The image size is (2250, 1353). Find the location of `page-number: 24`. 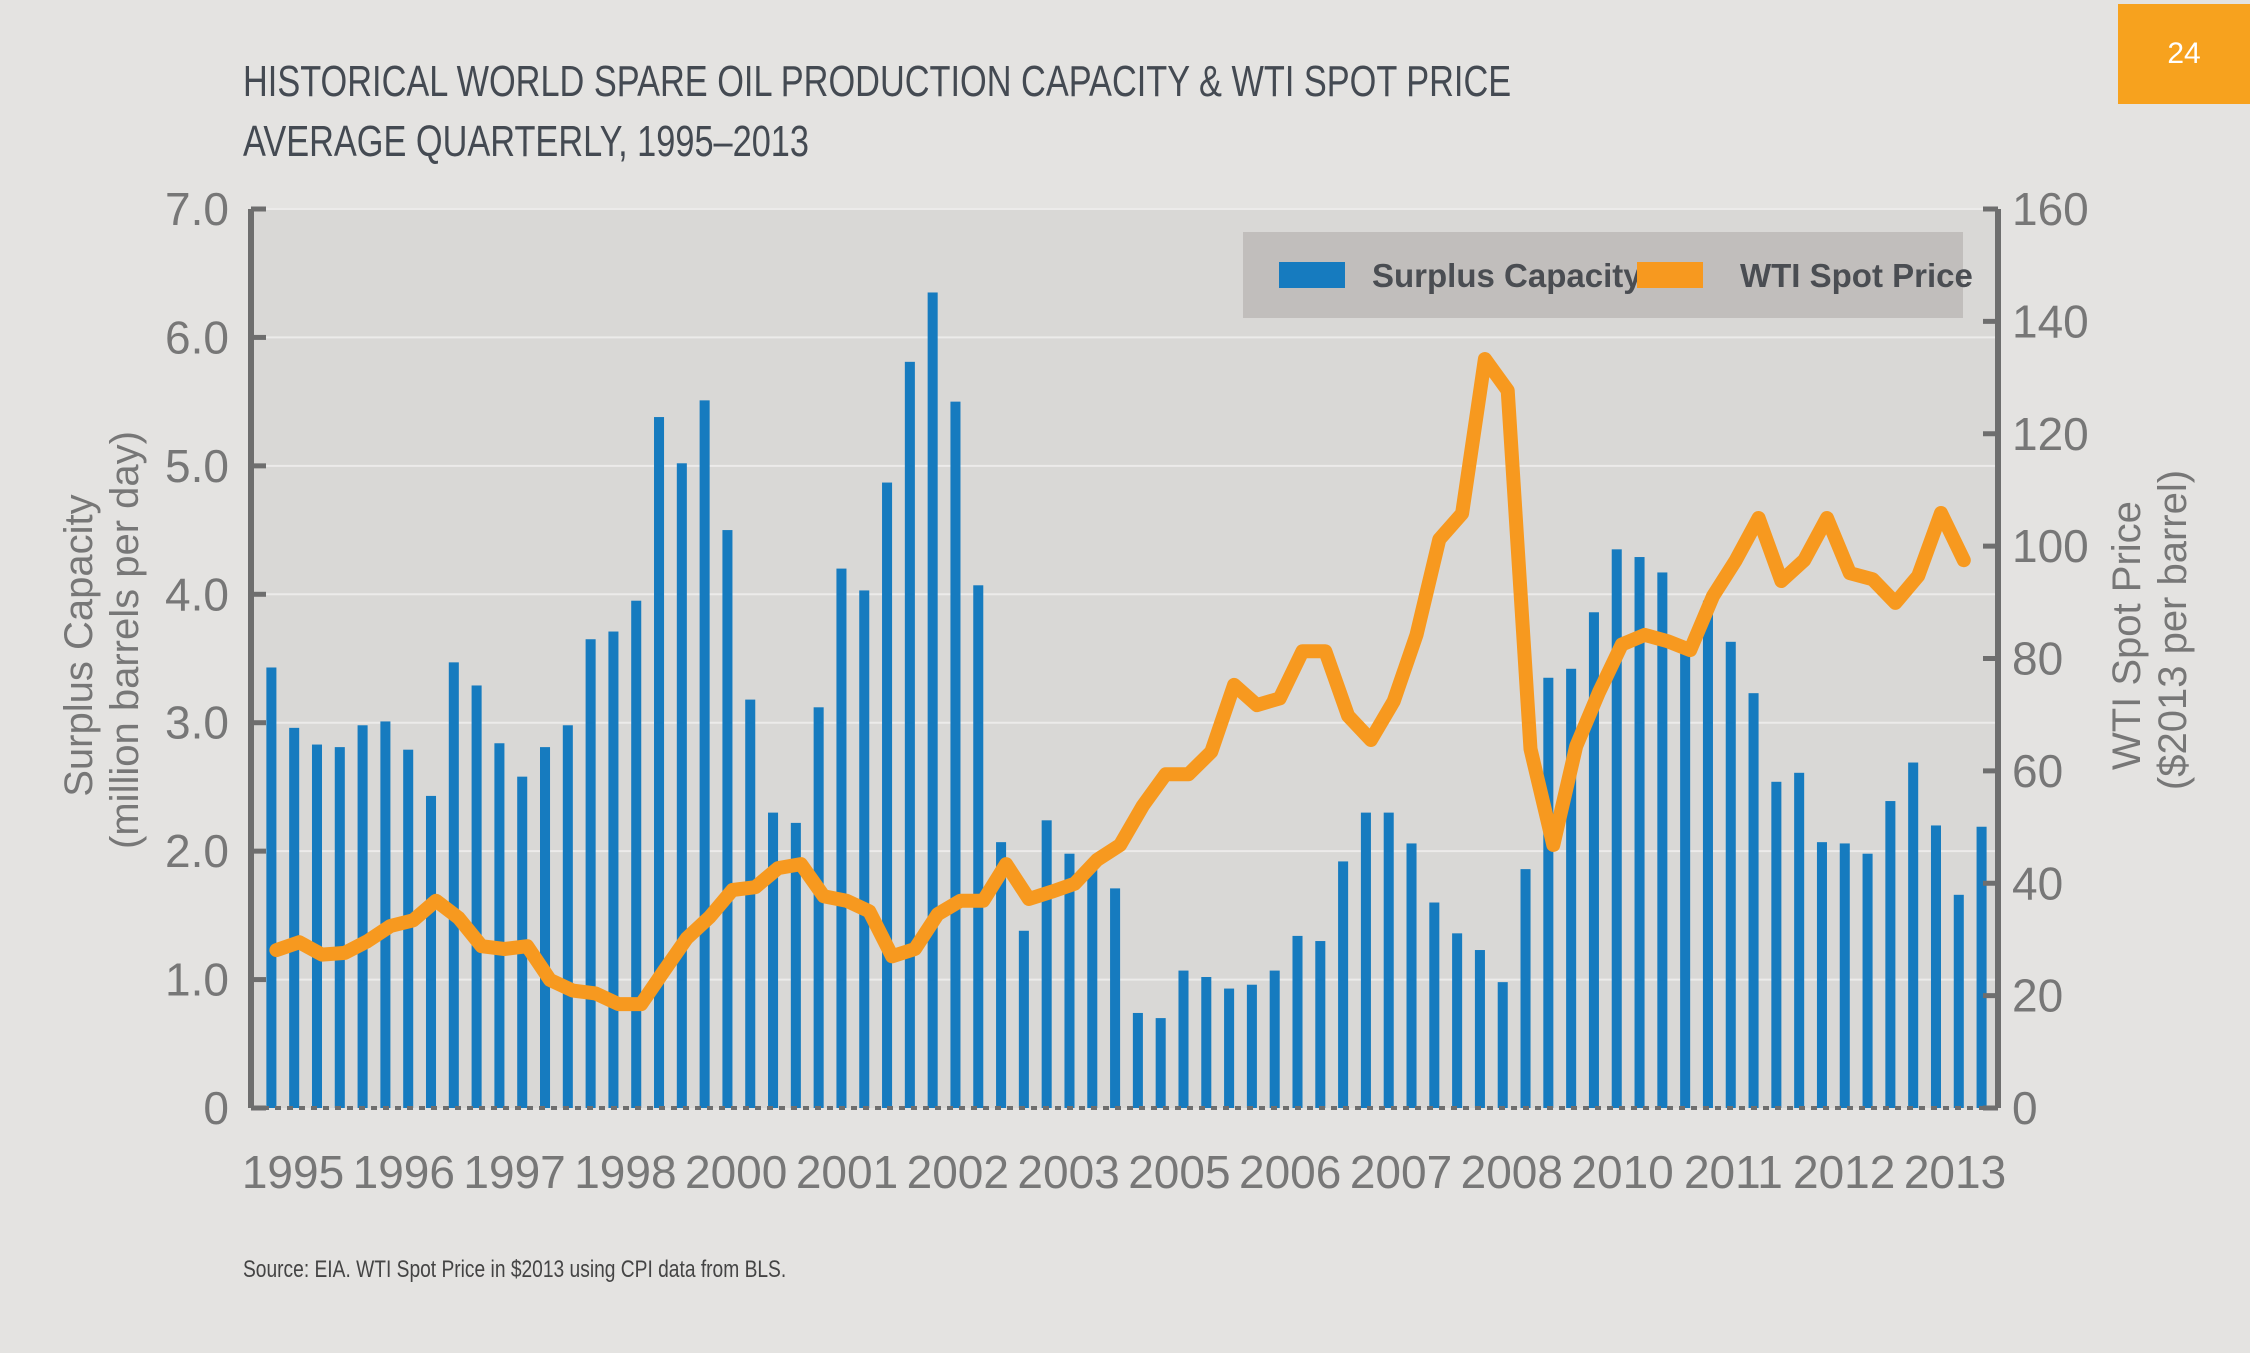

page-number: 24 is located at coordinates (2184, 54).